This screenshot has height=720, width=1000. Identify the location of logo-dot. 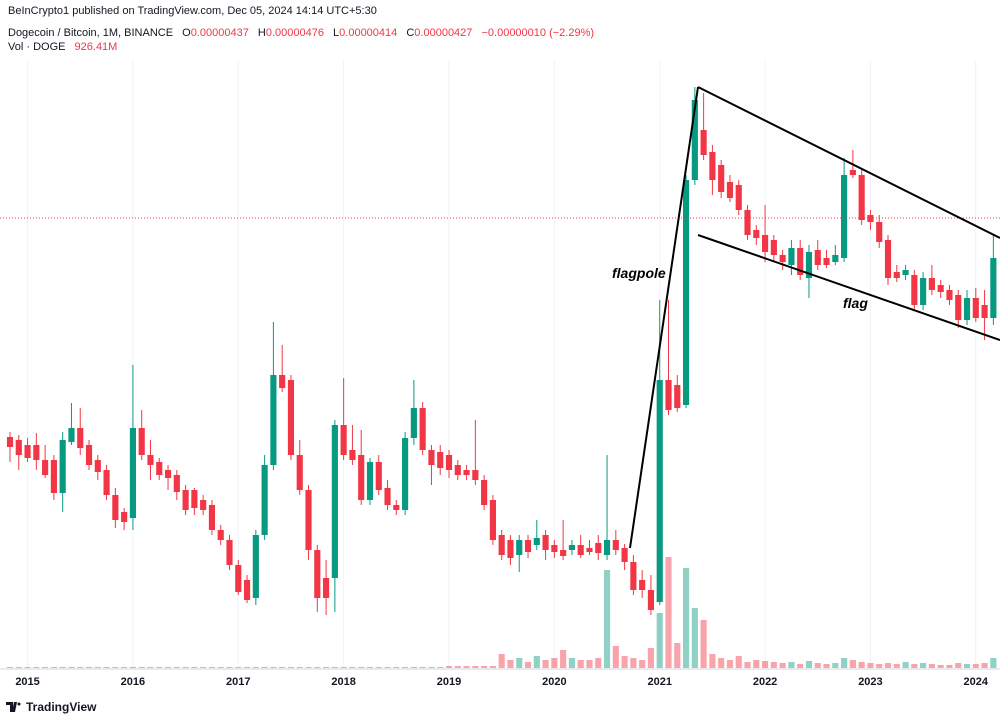
(19, 704).